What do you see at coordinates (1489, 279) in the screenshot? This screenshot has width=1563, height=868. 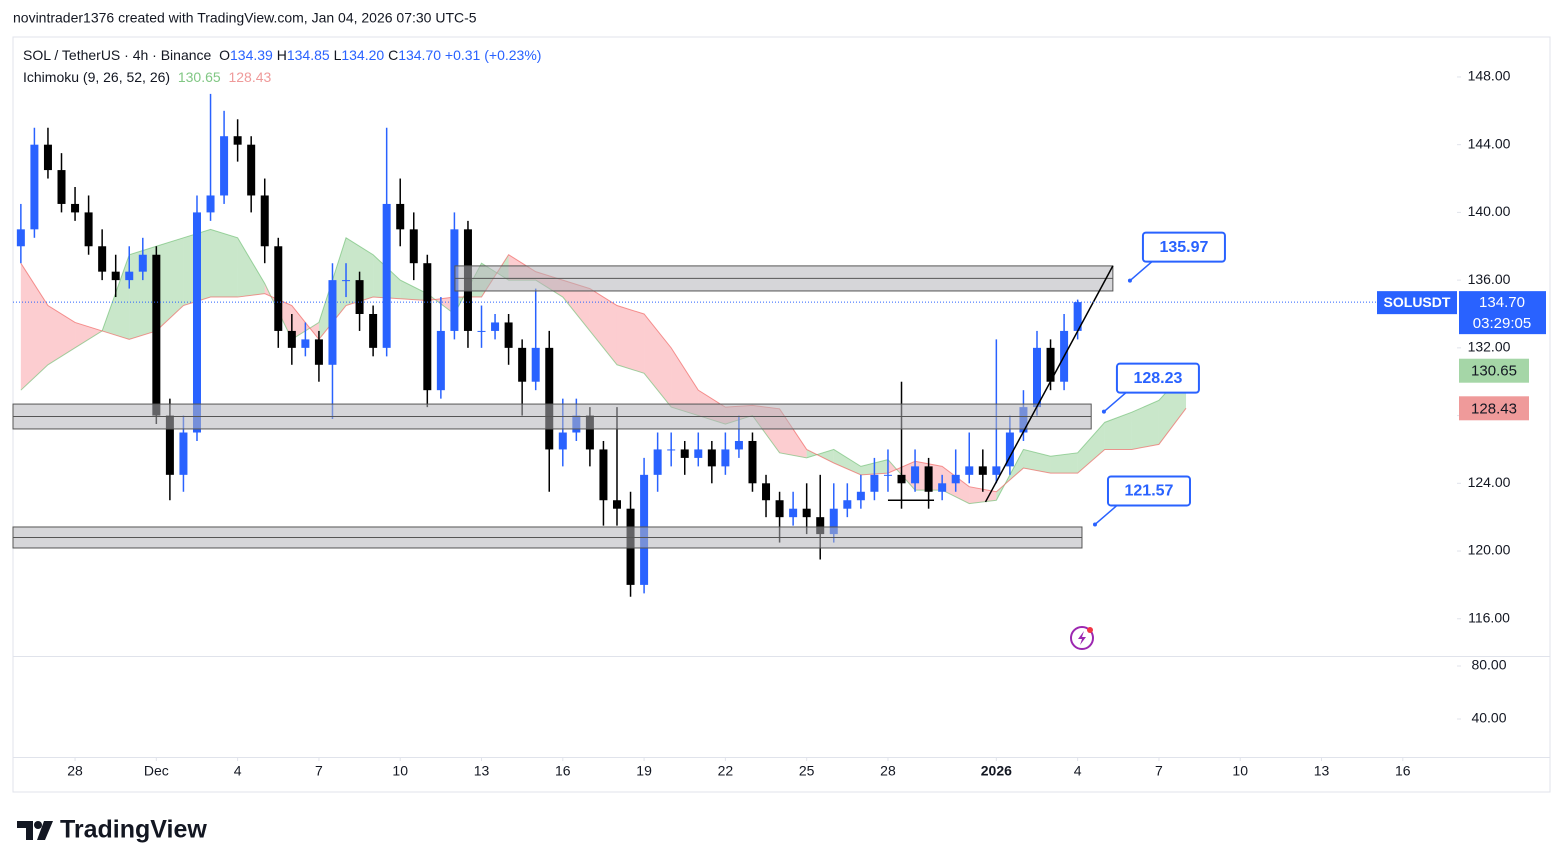 I see `y-tick-label: 136.00` at bounding box center [1489, 279].